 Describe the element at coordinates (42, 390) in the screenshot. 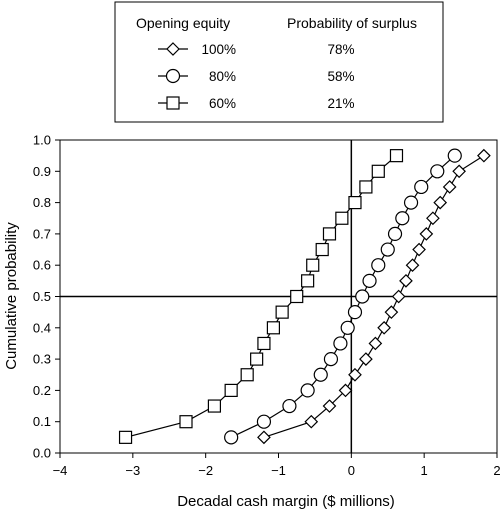

I see `y-tick-label: 0.2` at that location.